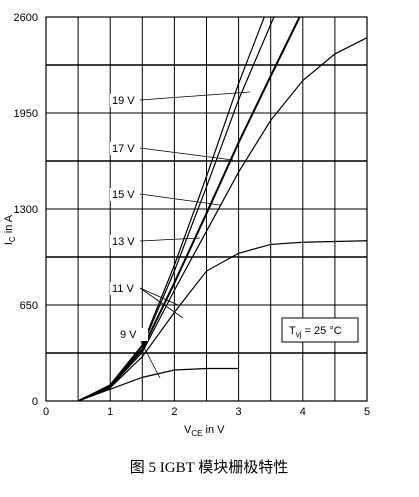 Image resolution: width=419 pixels, height=497 pixels. What do you see at coordinates (315, 332) in the screenshot?
I see `note: Tvj = 25 °C` at bounding box center [315, 332].